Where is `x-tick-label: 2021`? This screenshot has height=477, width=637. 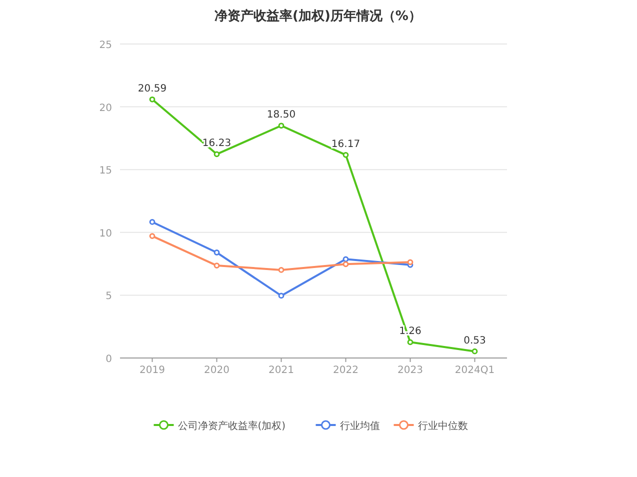 x-tick-label: 2021 is located at coordinates (281, 370).